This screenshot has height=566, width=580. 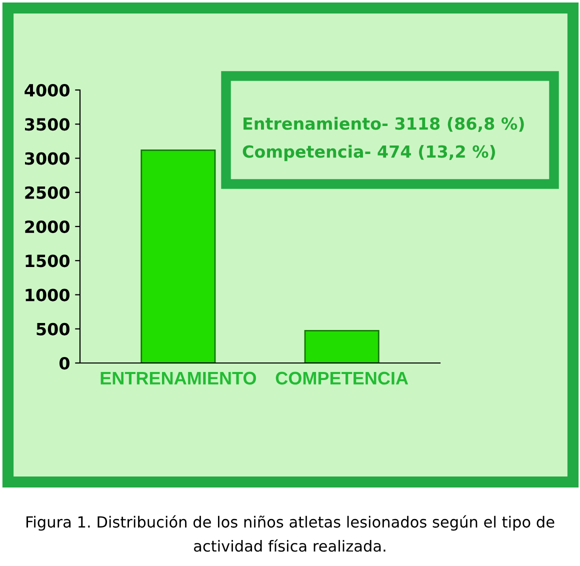 I want to click on y-tick-label: 1000, so click(x=48, y=295).